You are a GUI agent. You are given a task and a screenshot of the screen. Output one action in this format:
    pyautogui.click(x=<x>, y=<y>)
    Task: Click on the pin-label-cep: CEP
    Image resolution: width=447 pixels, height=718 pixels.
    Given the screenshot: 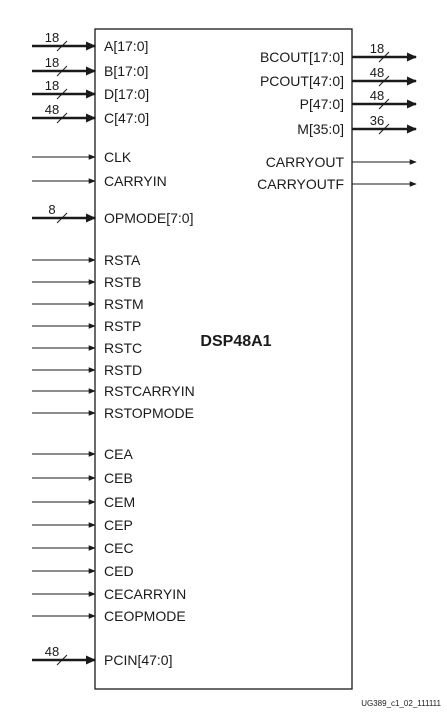 What is the action you would take?
    pyautogui.click(x=118, y=525)
    